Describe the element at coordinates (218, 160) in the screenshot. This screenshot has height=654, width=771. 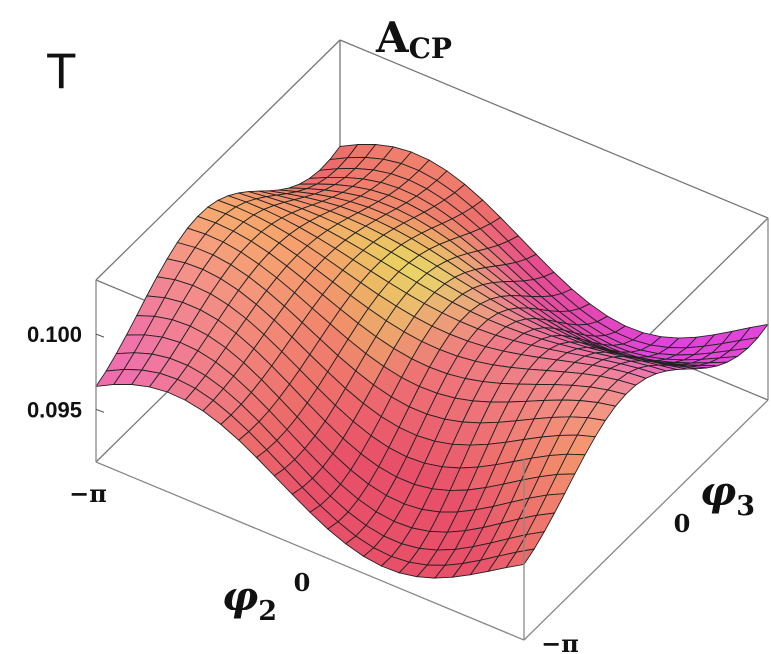
I see `box-edge-top-left` at that location.